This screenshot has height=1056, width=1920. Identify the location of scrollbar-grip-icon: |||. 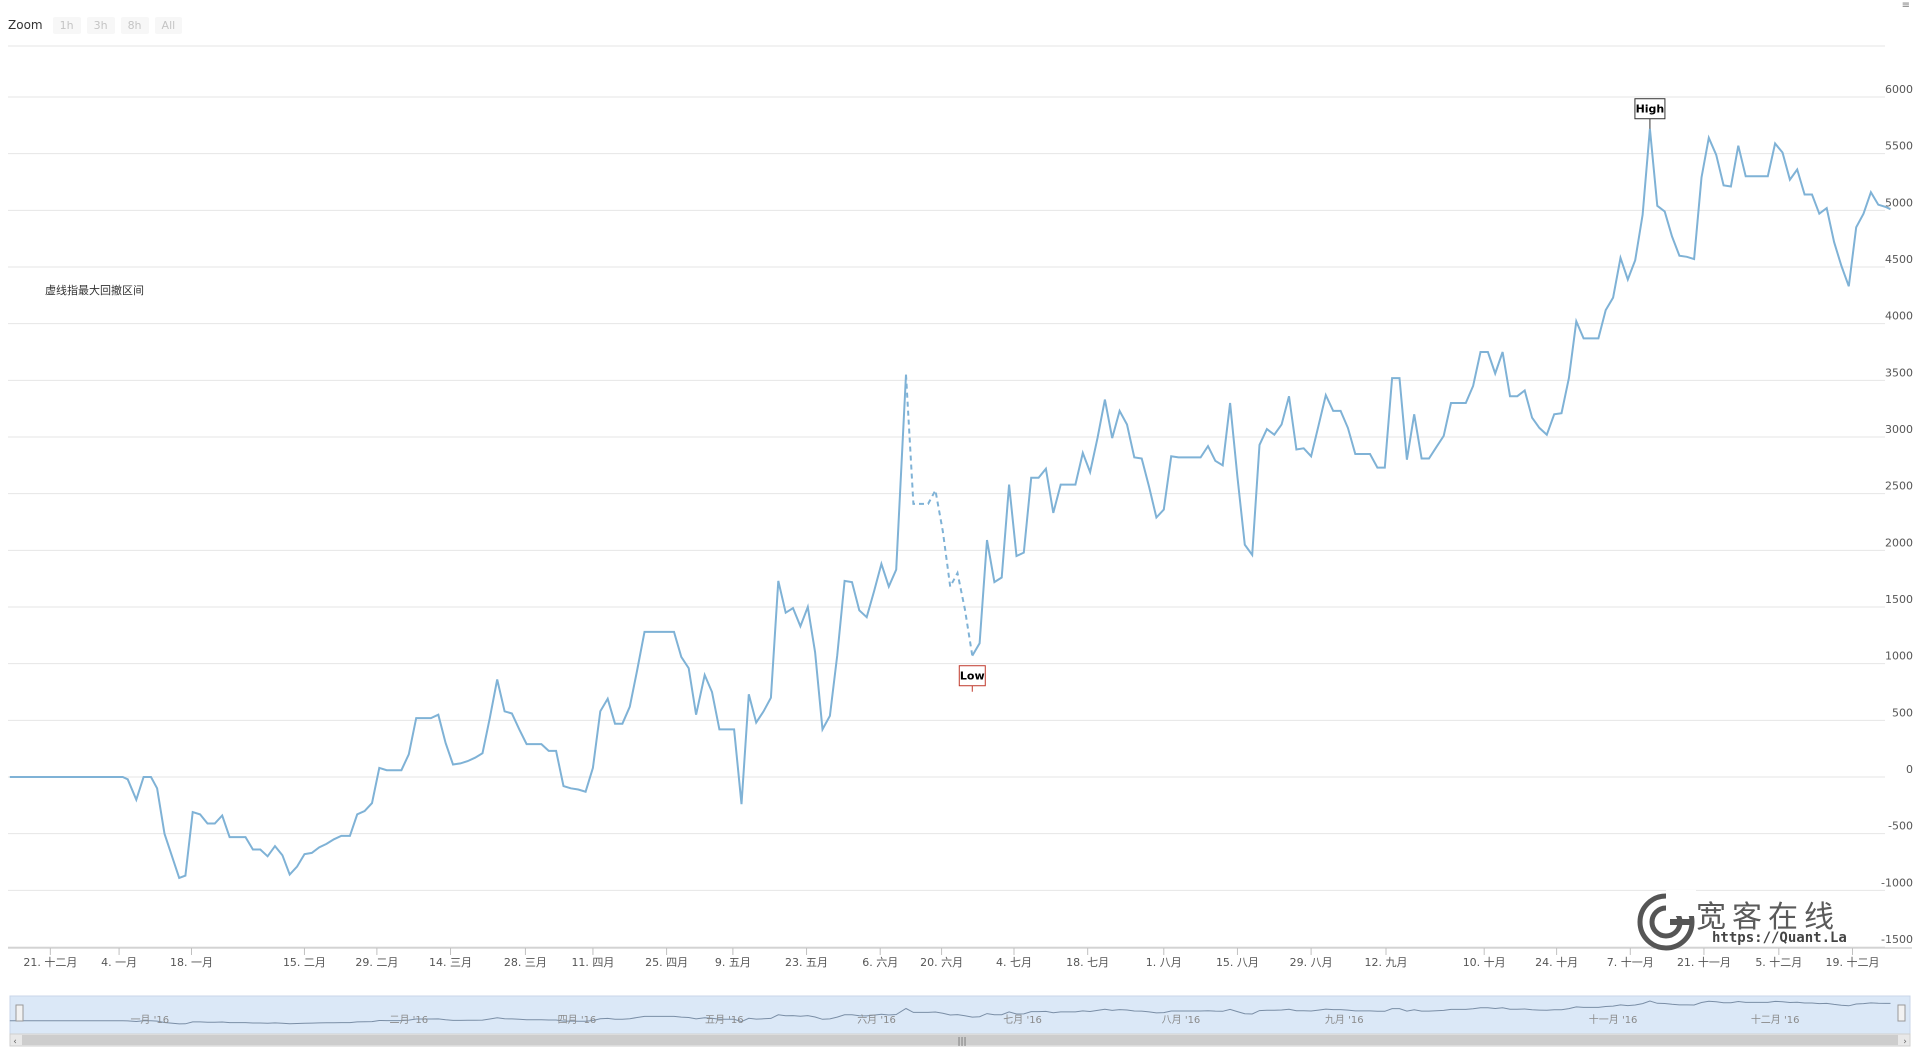
(961, 1042).